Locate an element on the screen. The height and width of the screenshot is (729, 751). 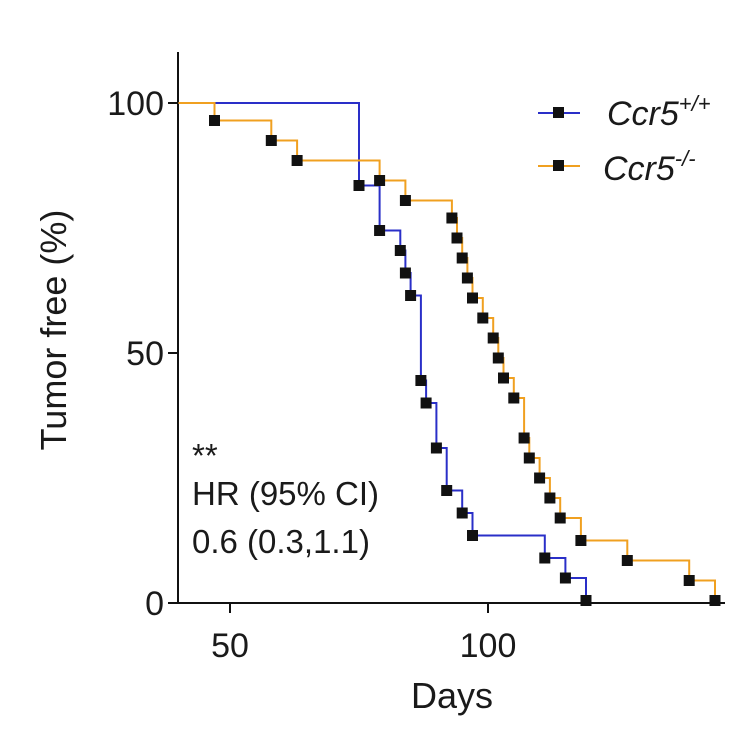
legend-label-wildtype-base: Ccr5 is located at coordinates (643, 114).